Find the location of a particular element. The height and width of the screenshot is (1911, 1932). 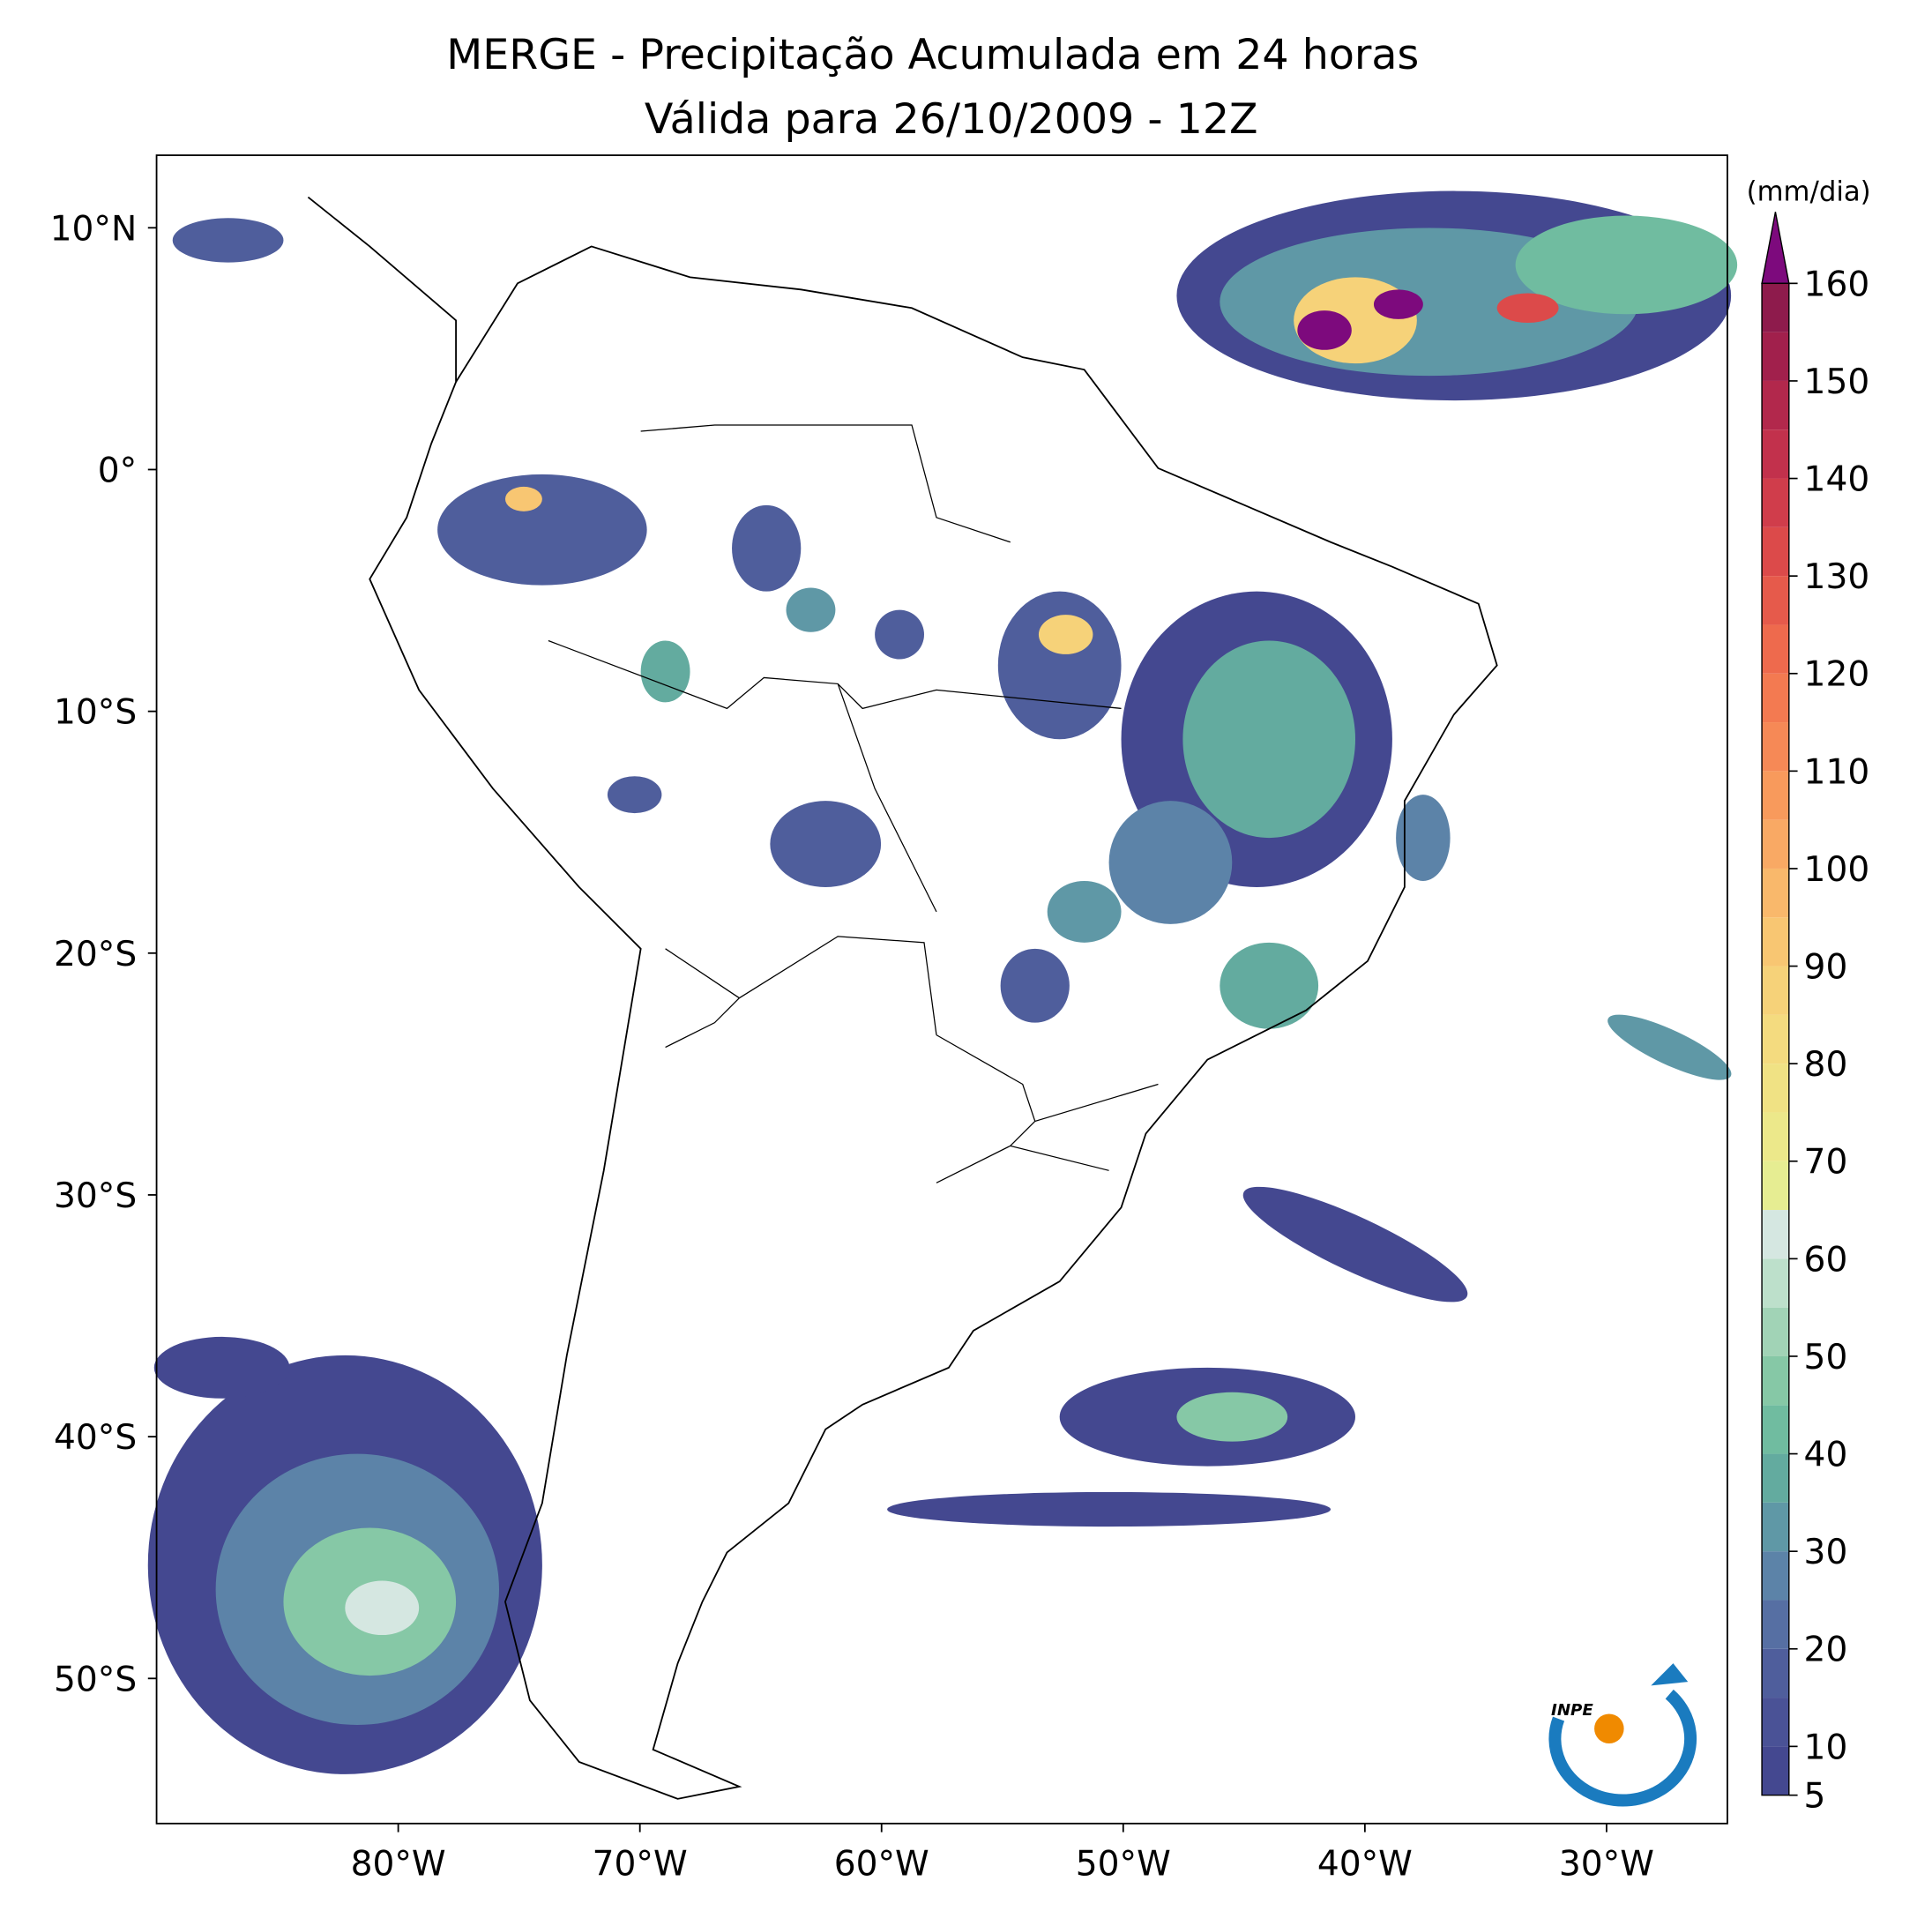

lon-tick-label: 70°W is located at coordinates (640, 1864).